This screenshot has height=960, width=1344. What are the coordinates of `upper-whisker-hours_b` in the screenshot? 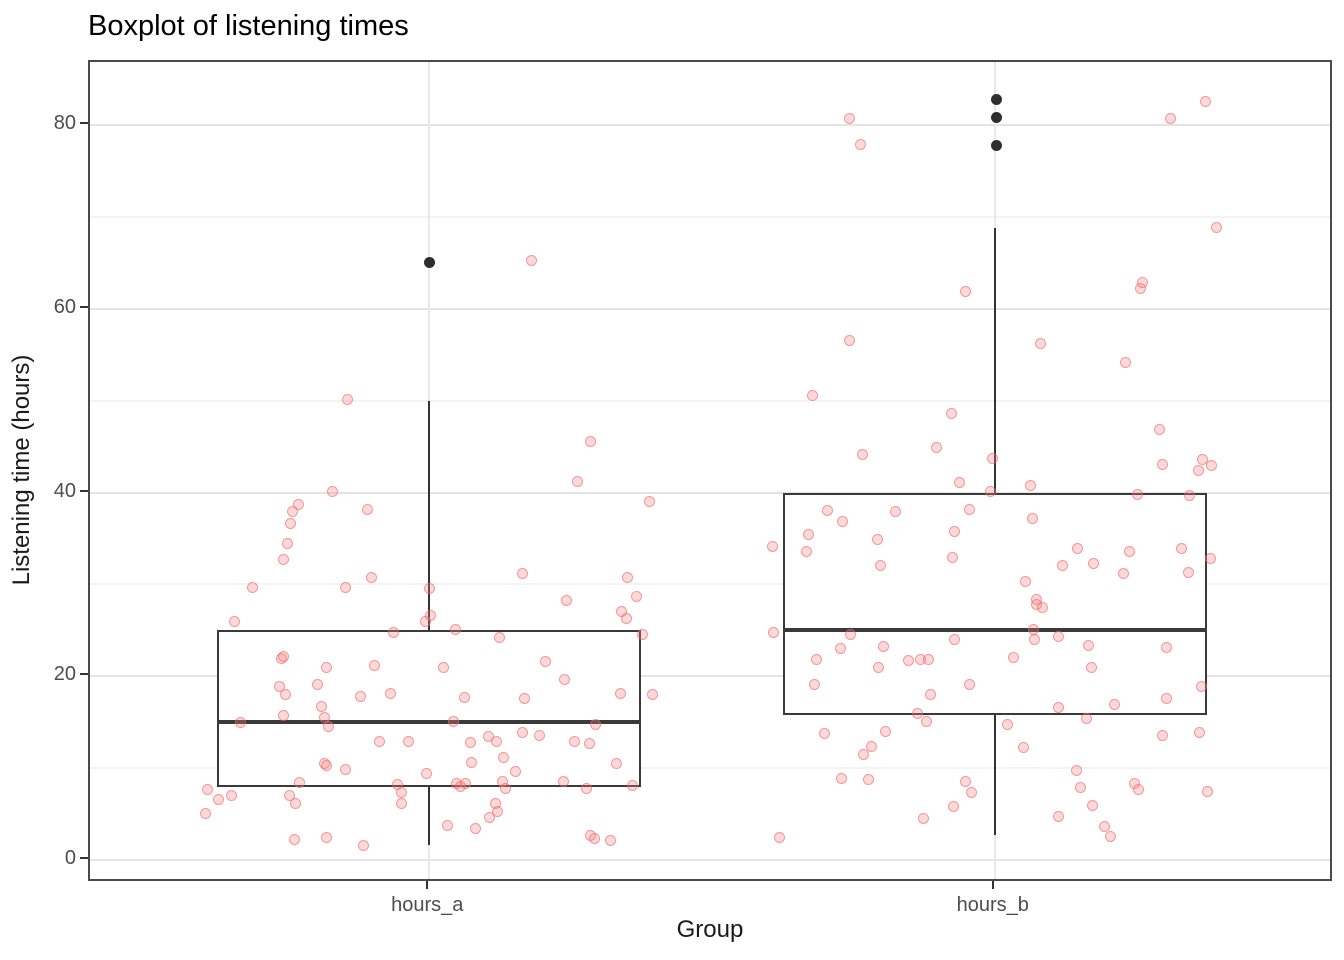 It's located at (994, 360).